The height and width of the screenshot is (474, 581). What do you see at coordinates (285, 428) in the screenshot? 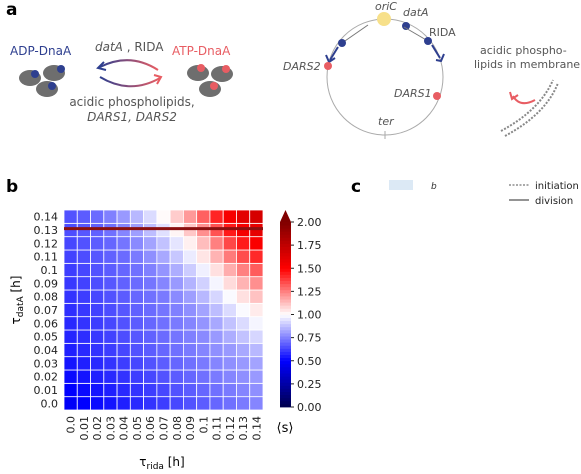
I see `colorbar-label: ⟨s⟩` at bounding box center [285, 428].